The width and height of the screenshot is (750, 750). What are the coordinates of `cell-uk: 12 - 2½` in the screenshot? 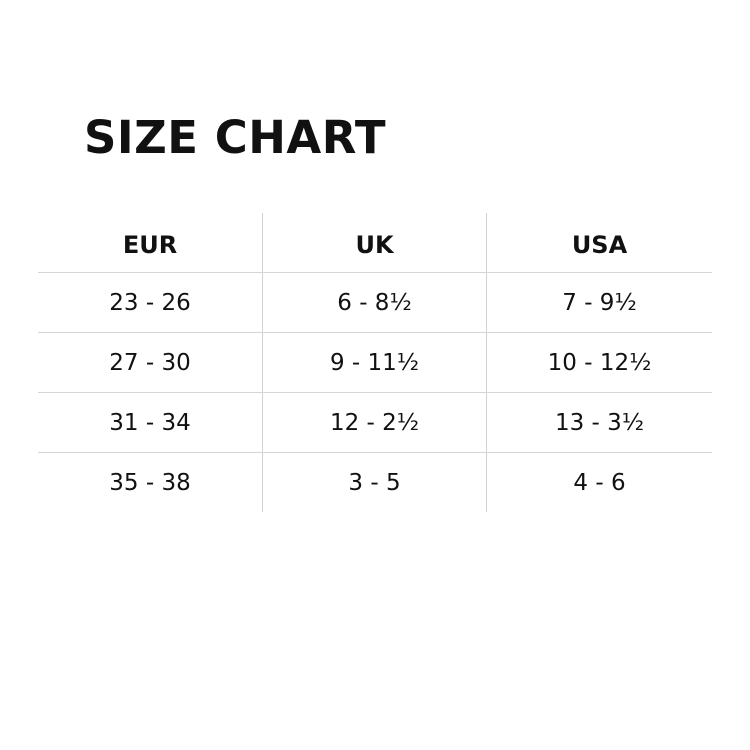 It's located at (375, 422).